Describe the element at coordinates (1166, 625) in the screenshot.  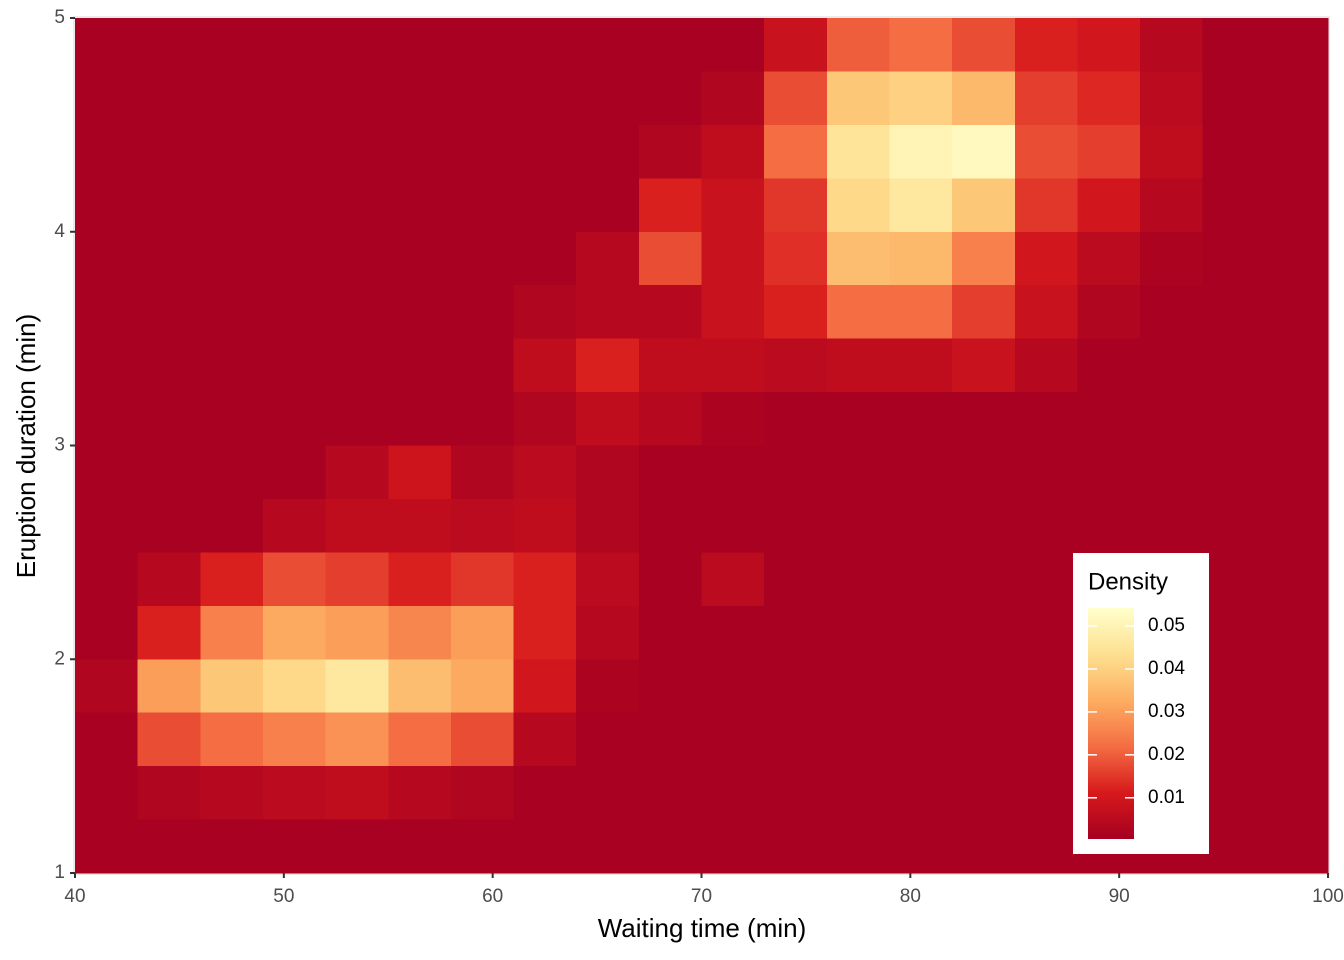
I see `colorbar-label: 0.05` at that location.